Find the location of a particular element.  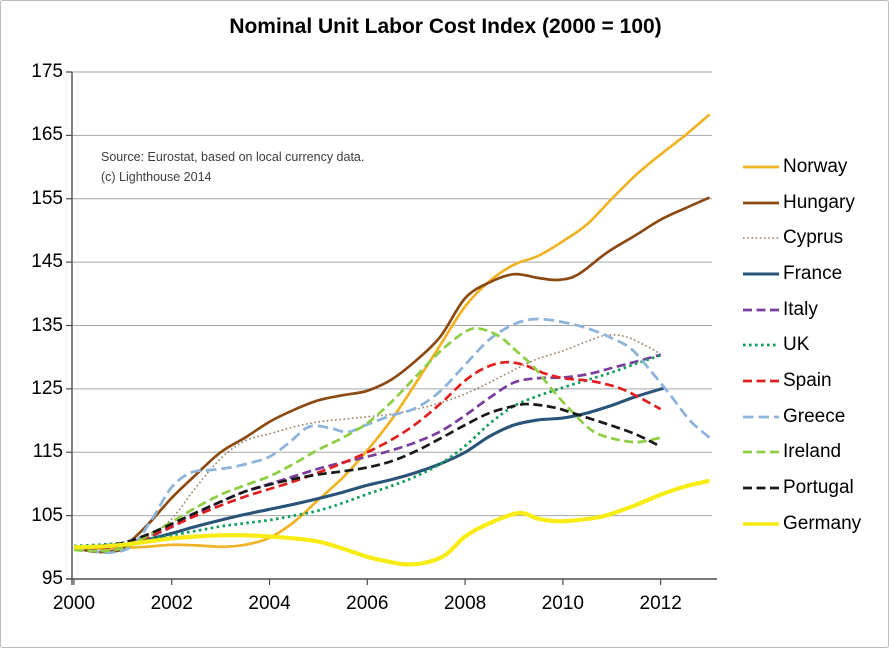

legend-item-hungary: Hungary is located at coordinates (801, 203).